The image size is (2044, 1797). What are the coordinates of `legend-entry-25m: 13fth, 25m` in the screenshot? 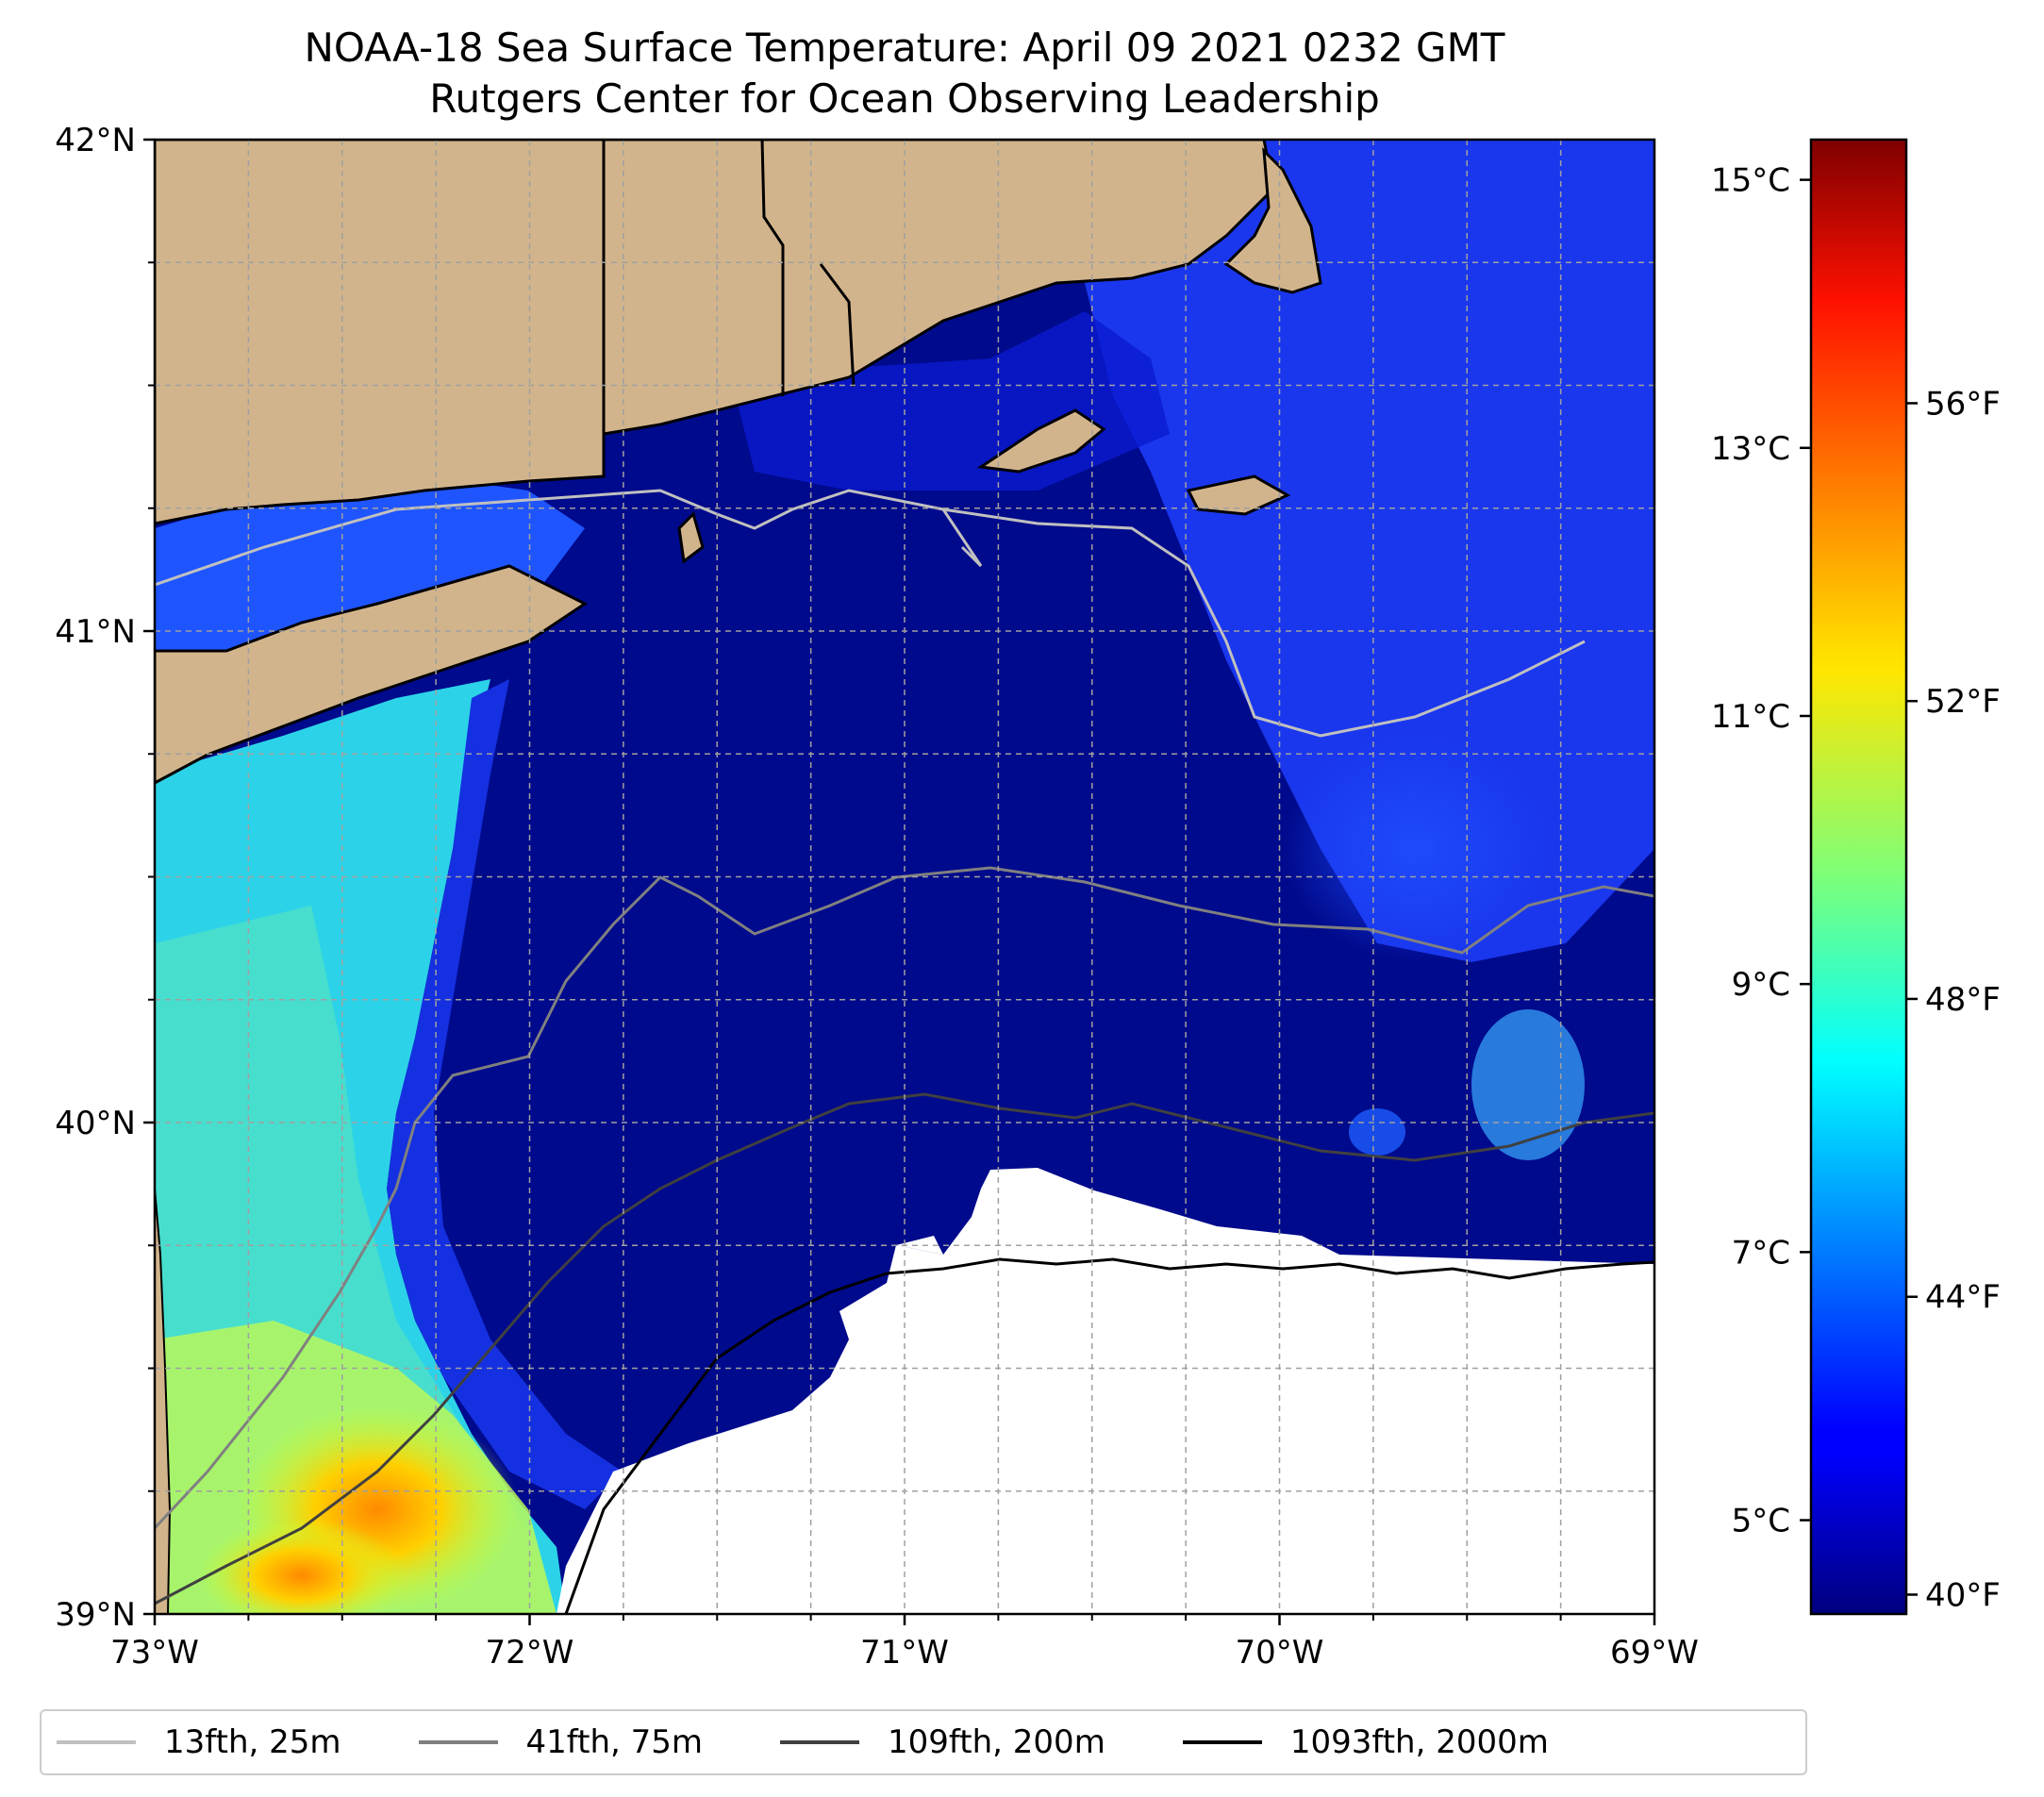 It's located at (199, 1742).